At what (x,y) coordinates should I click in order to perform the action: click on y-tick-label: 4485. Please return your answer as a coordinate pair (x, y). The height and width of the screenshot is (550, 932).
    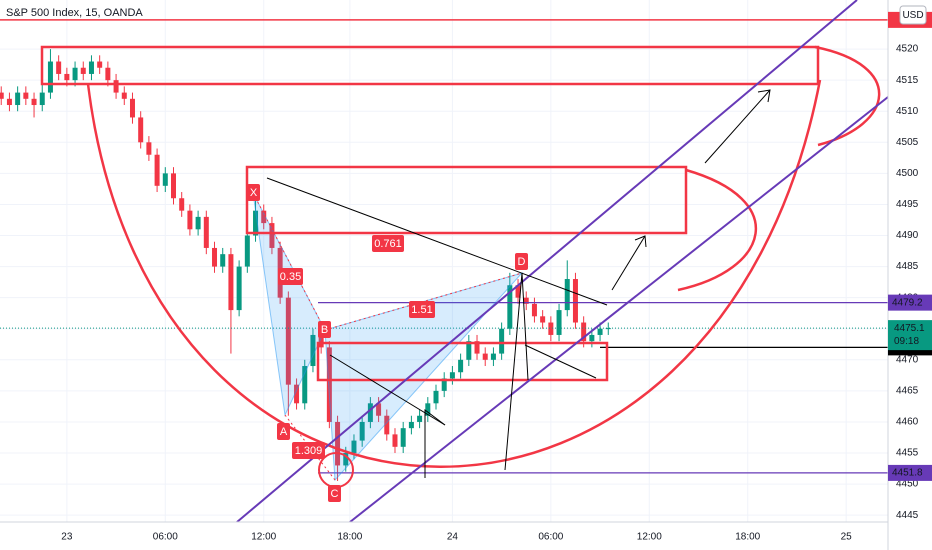
    Looking at the image, I should click on (907, 266).